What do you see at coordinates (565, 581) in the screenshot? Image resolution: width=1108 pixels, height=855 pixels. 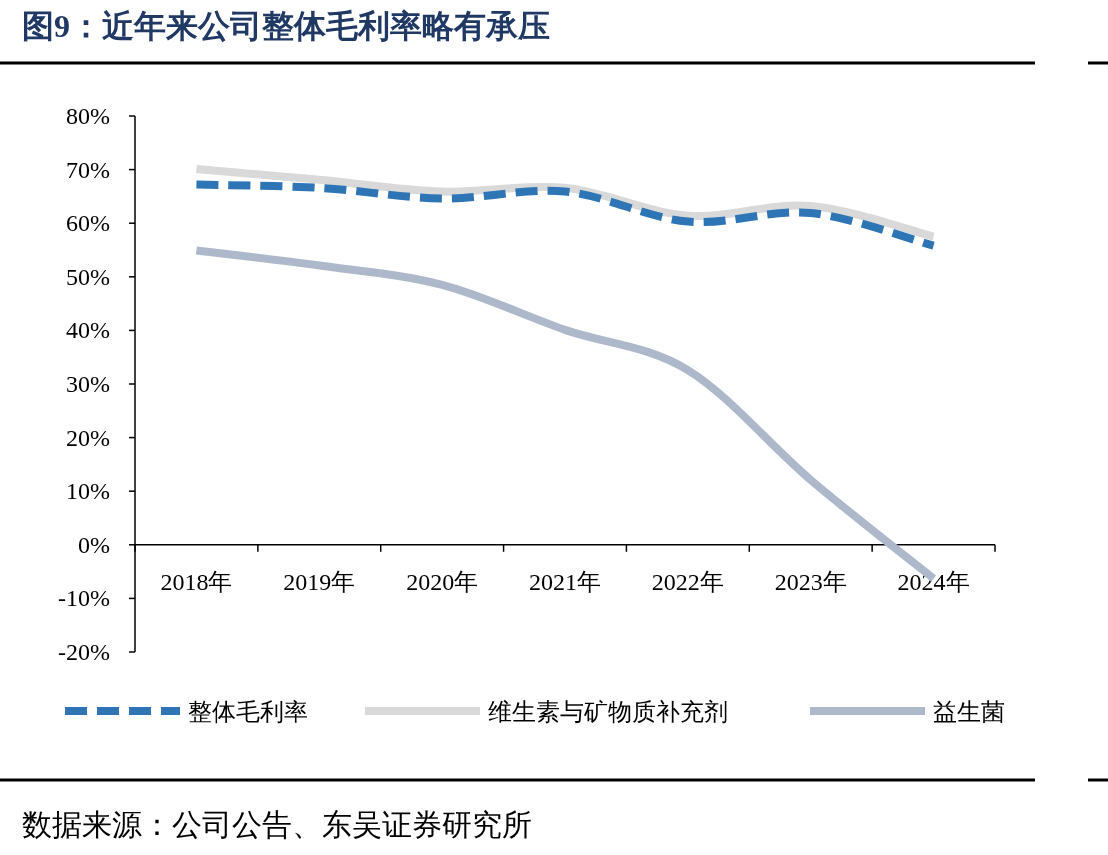 I see `x-tick-label: 2021年` at bounding box center [565, 581].